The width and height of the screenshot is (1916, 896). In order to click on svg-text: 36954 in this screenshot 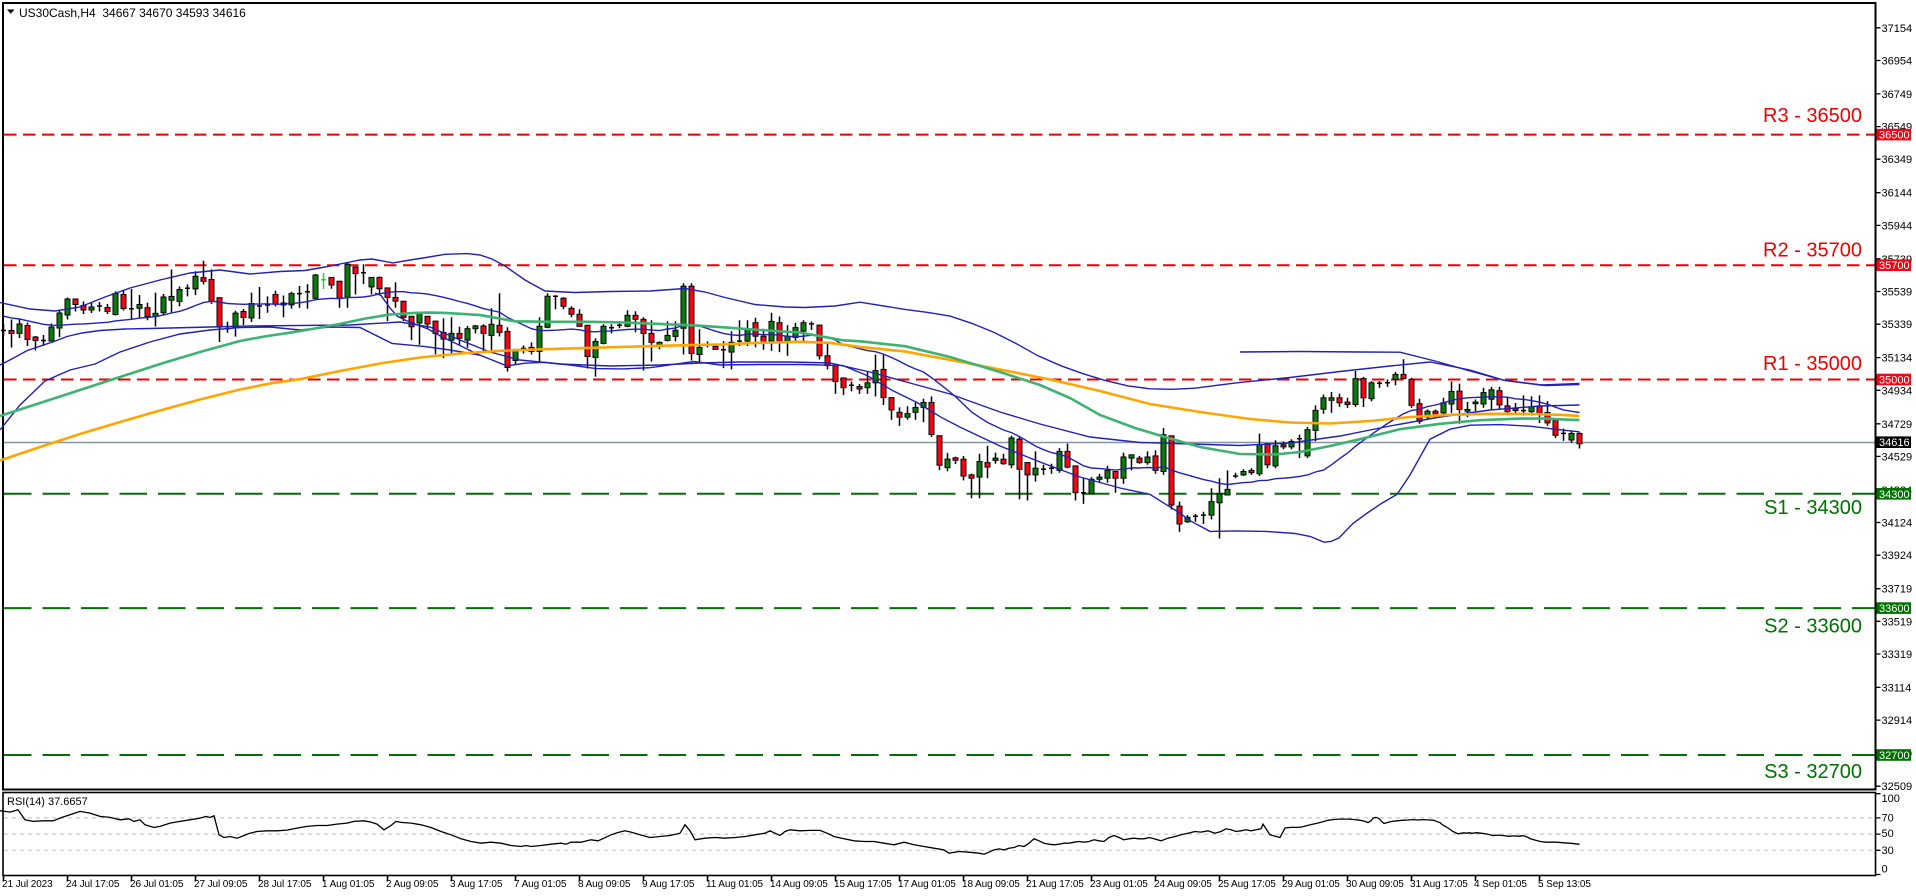, I will do `click(1897, 62)`.